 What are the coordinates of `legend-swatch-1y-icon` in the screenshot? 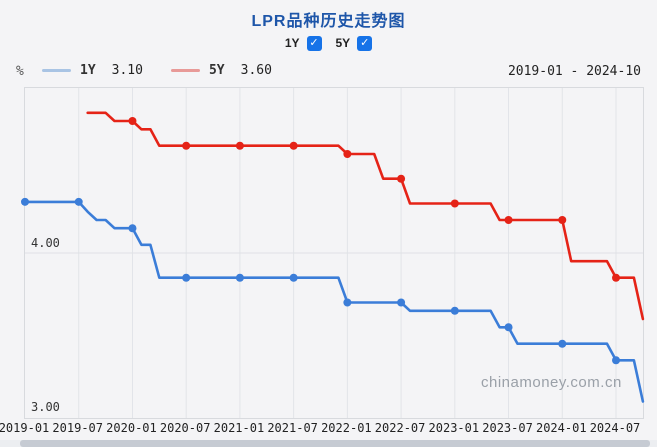 It's located at (56, 70).